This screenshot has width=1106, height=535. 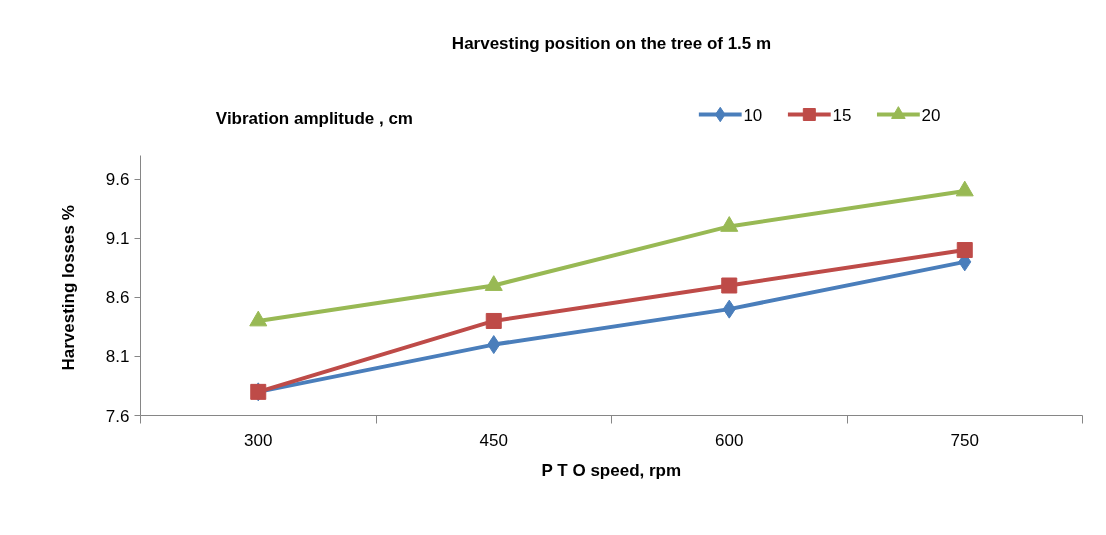 I want to click on y-tick-label: 7.6, so click(x=117, y=416).